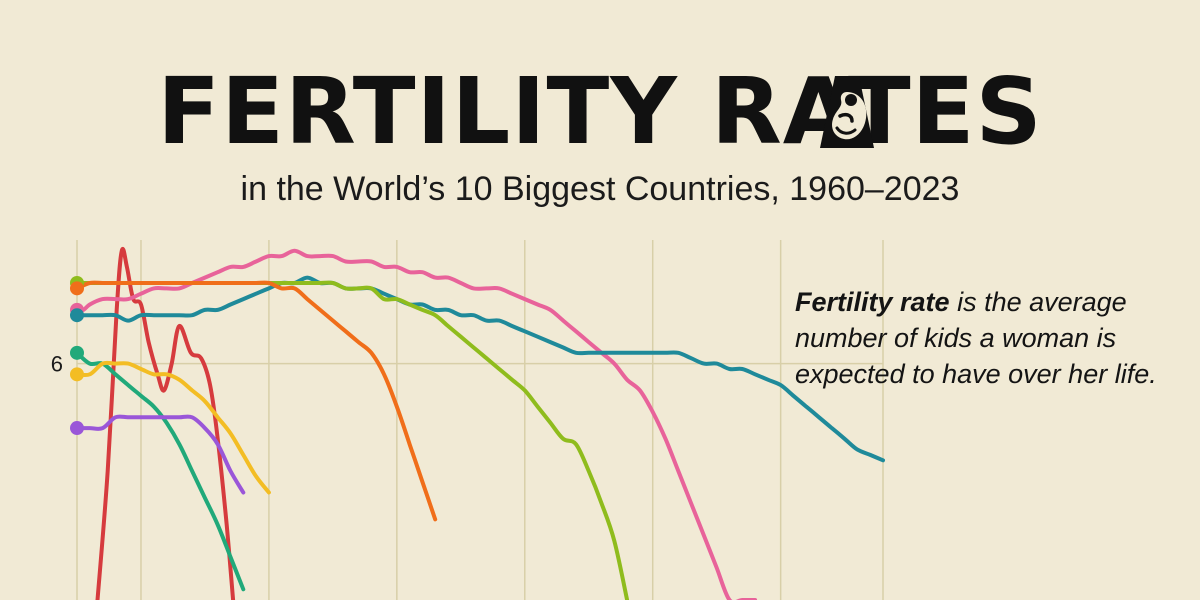 This screenshot has width=1200, height=600. I want to click on series-start-dots, so click(77, 355).